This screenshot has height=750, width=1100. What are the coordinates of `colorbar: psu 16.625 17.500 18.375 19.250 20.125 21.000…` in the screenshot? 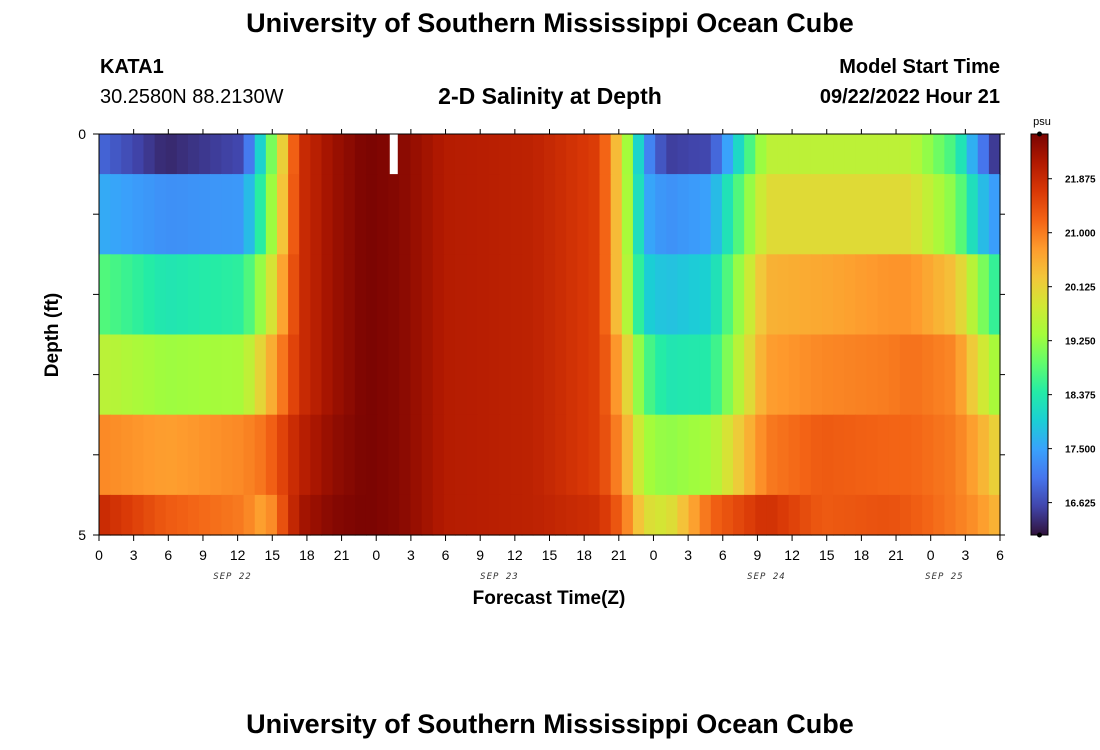 It's located at (1063, 327).